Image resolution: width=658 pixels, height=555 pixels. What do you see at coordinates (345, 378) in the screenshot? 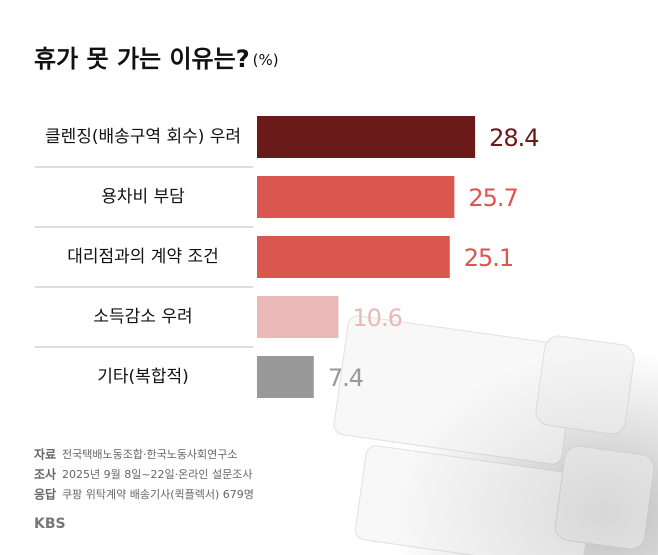
I see `value-label: 7.4` at bounding box center [345, 378].